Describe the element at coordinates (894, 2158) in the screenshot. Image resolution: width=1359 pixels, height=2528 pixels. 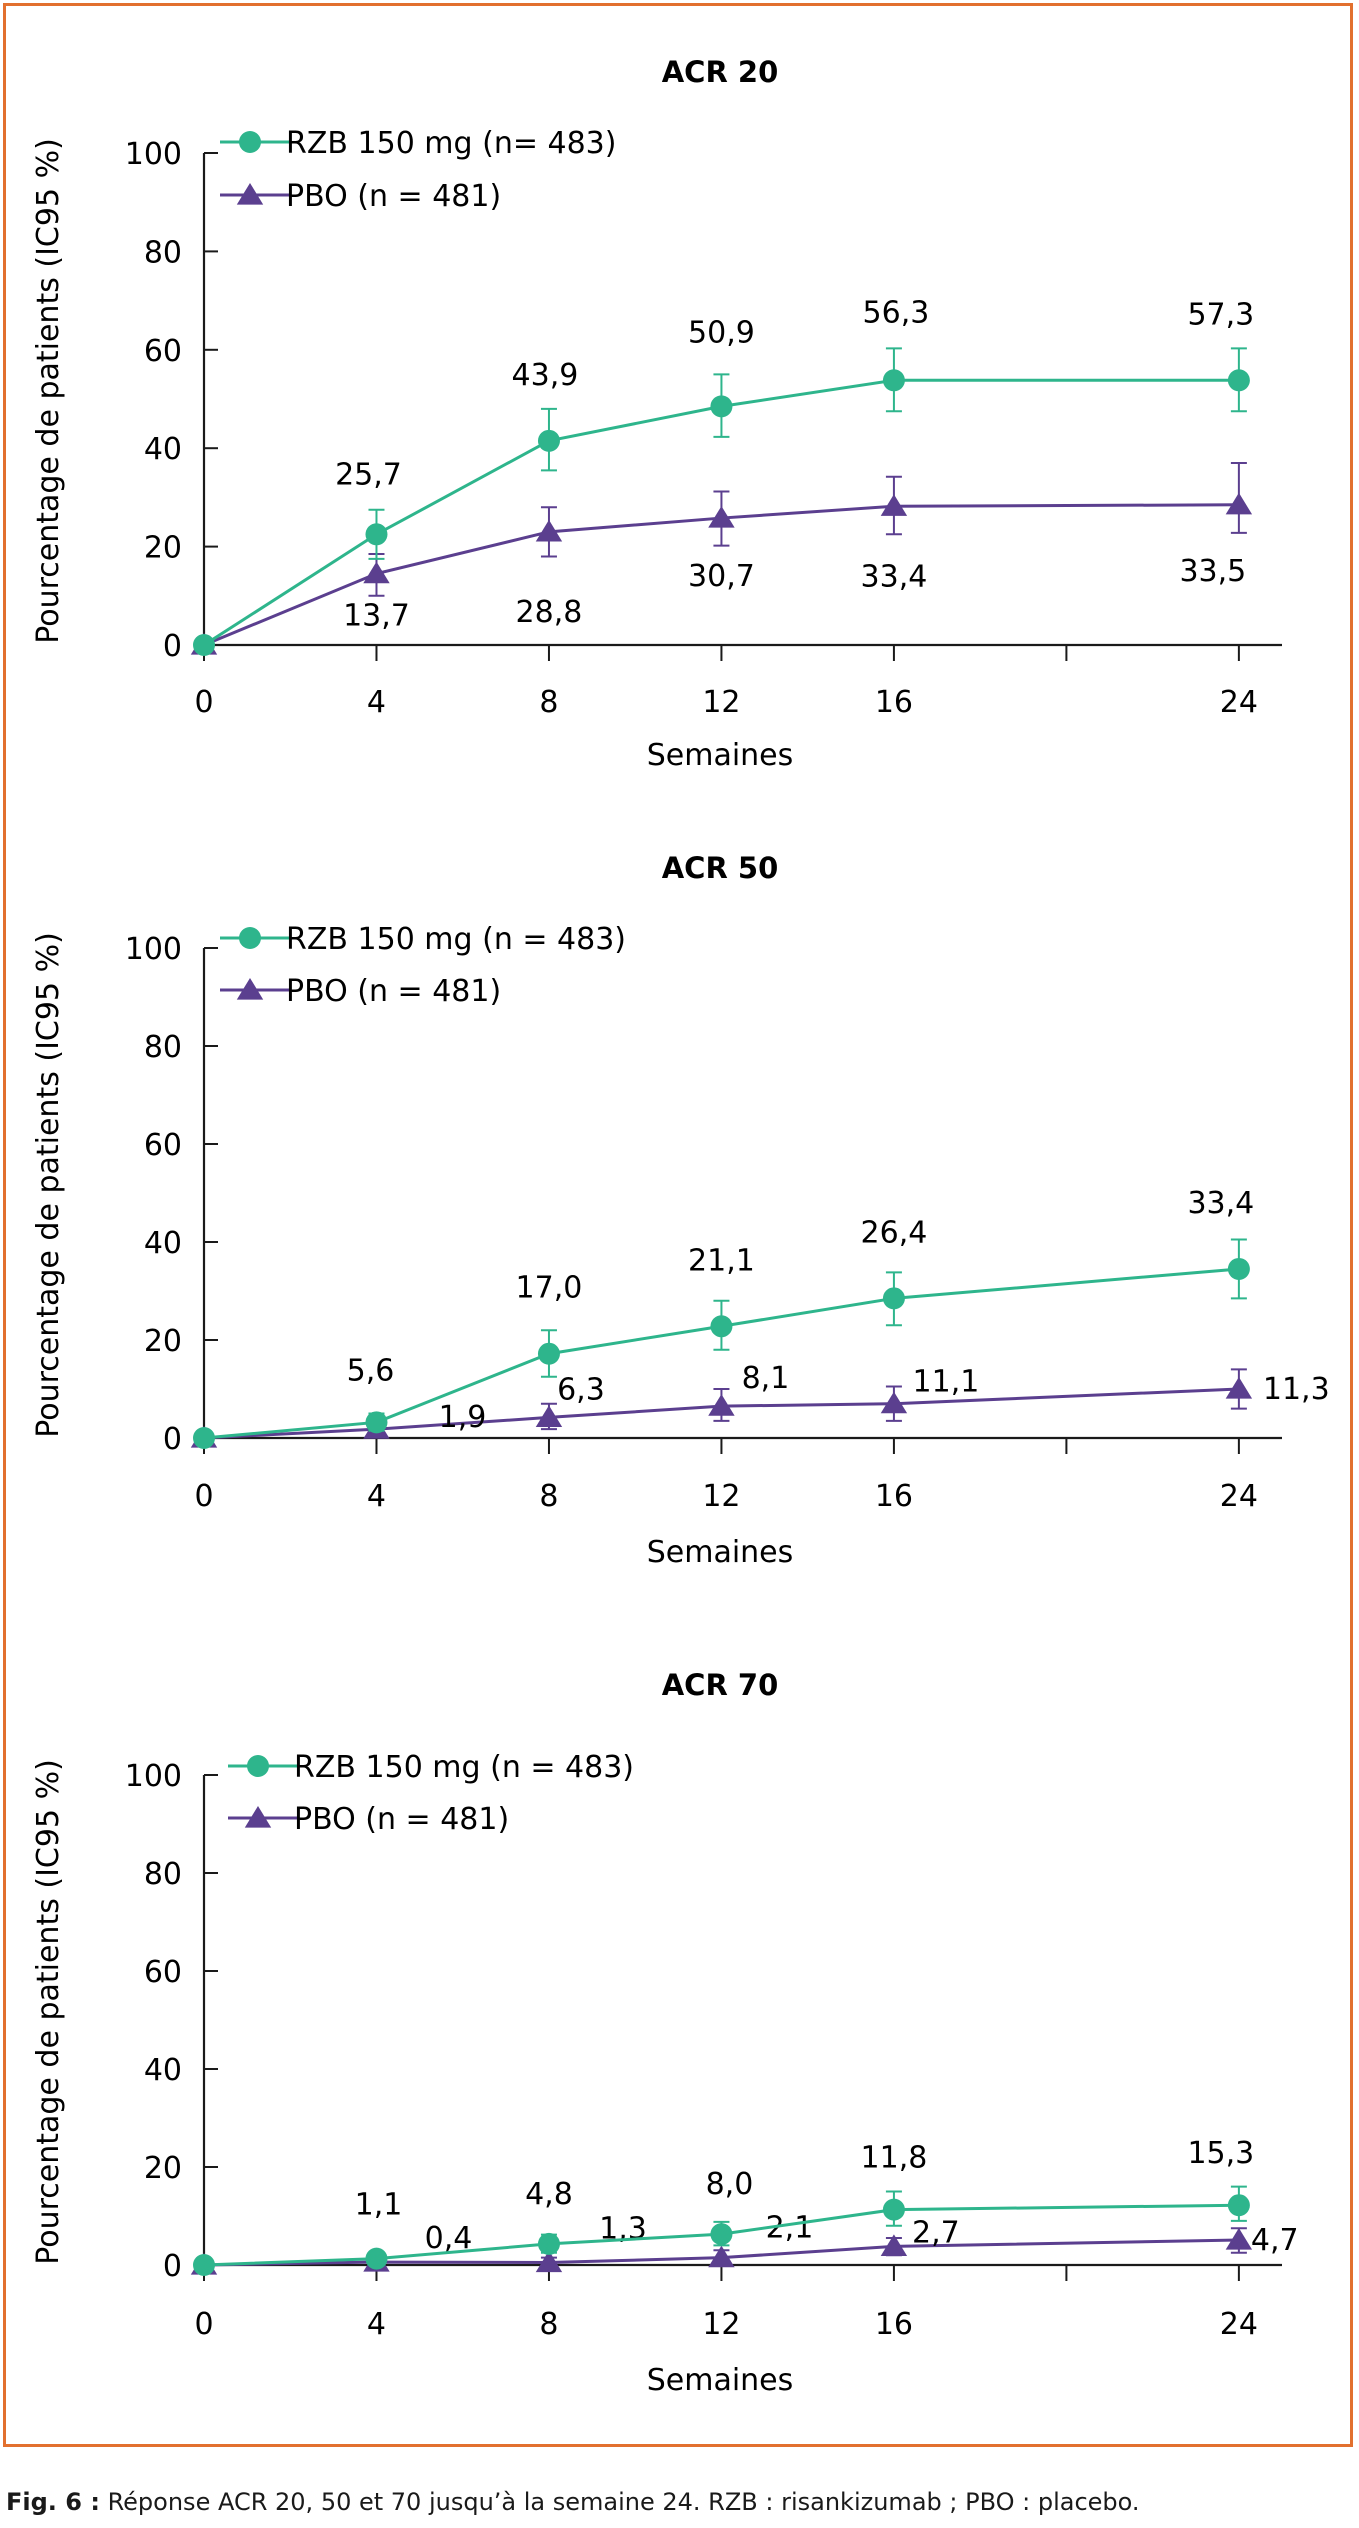
I see `data-label: 11,8` at that location.